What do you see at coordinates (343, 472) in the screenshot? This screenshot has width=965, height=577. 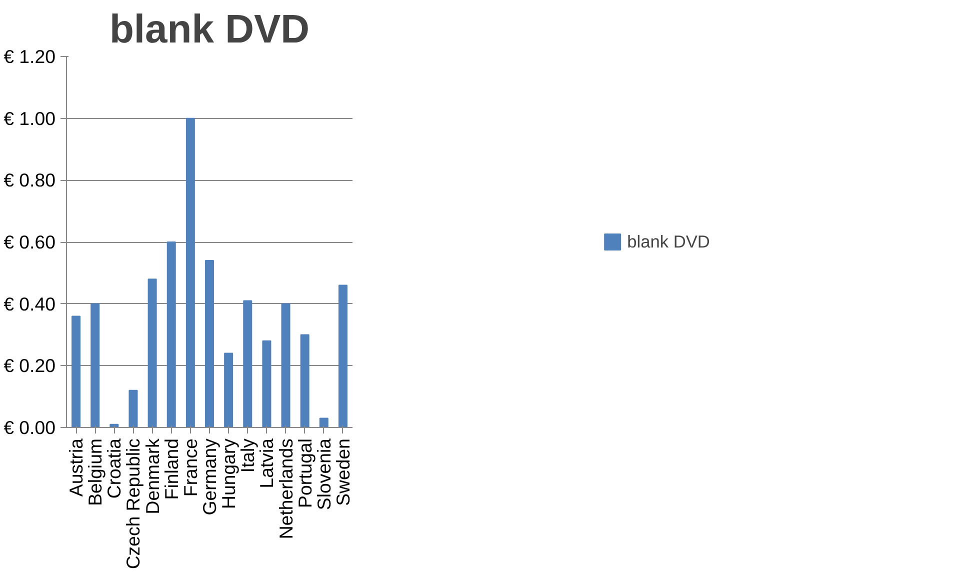 I see `x-tick-label: Sweden` at bounding box center [343, 472].